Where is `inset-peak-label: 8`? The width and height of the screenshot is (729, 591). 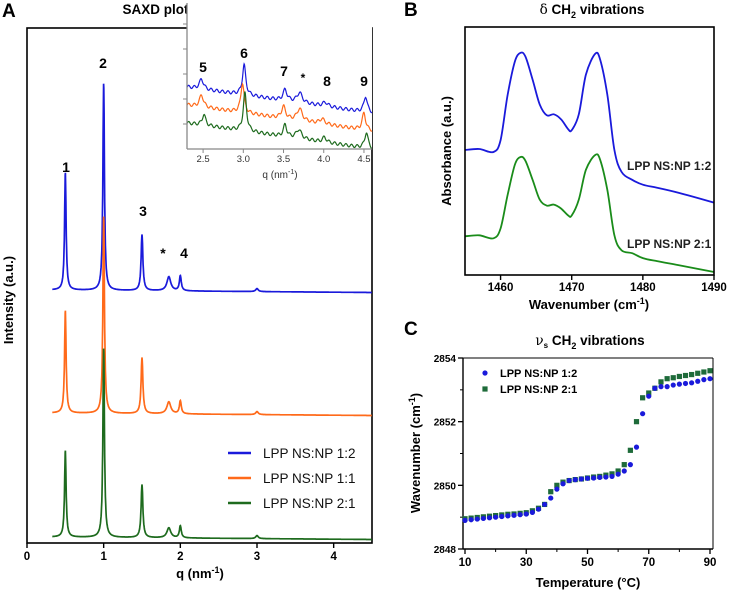
inset-peak-label: 8 is located at coordinates (327, 81).